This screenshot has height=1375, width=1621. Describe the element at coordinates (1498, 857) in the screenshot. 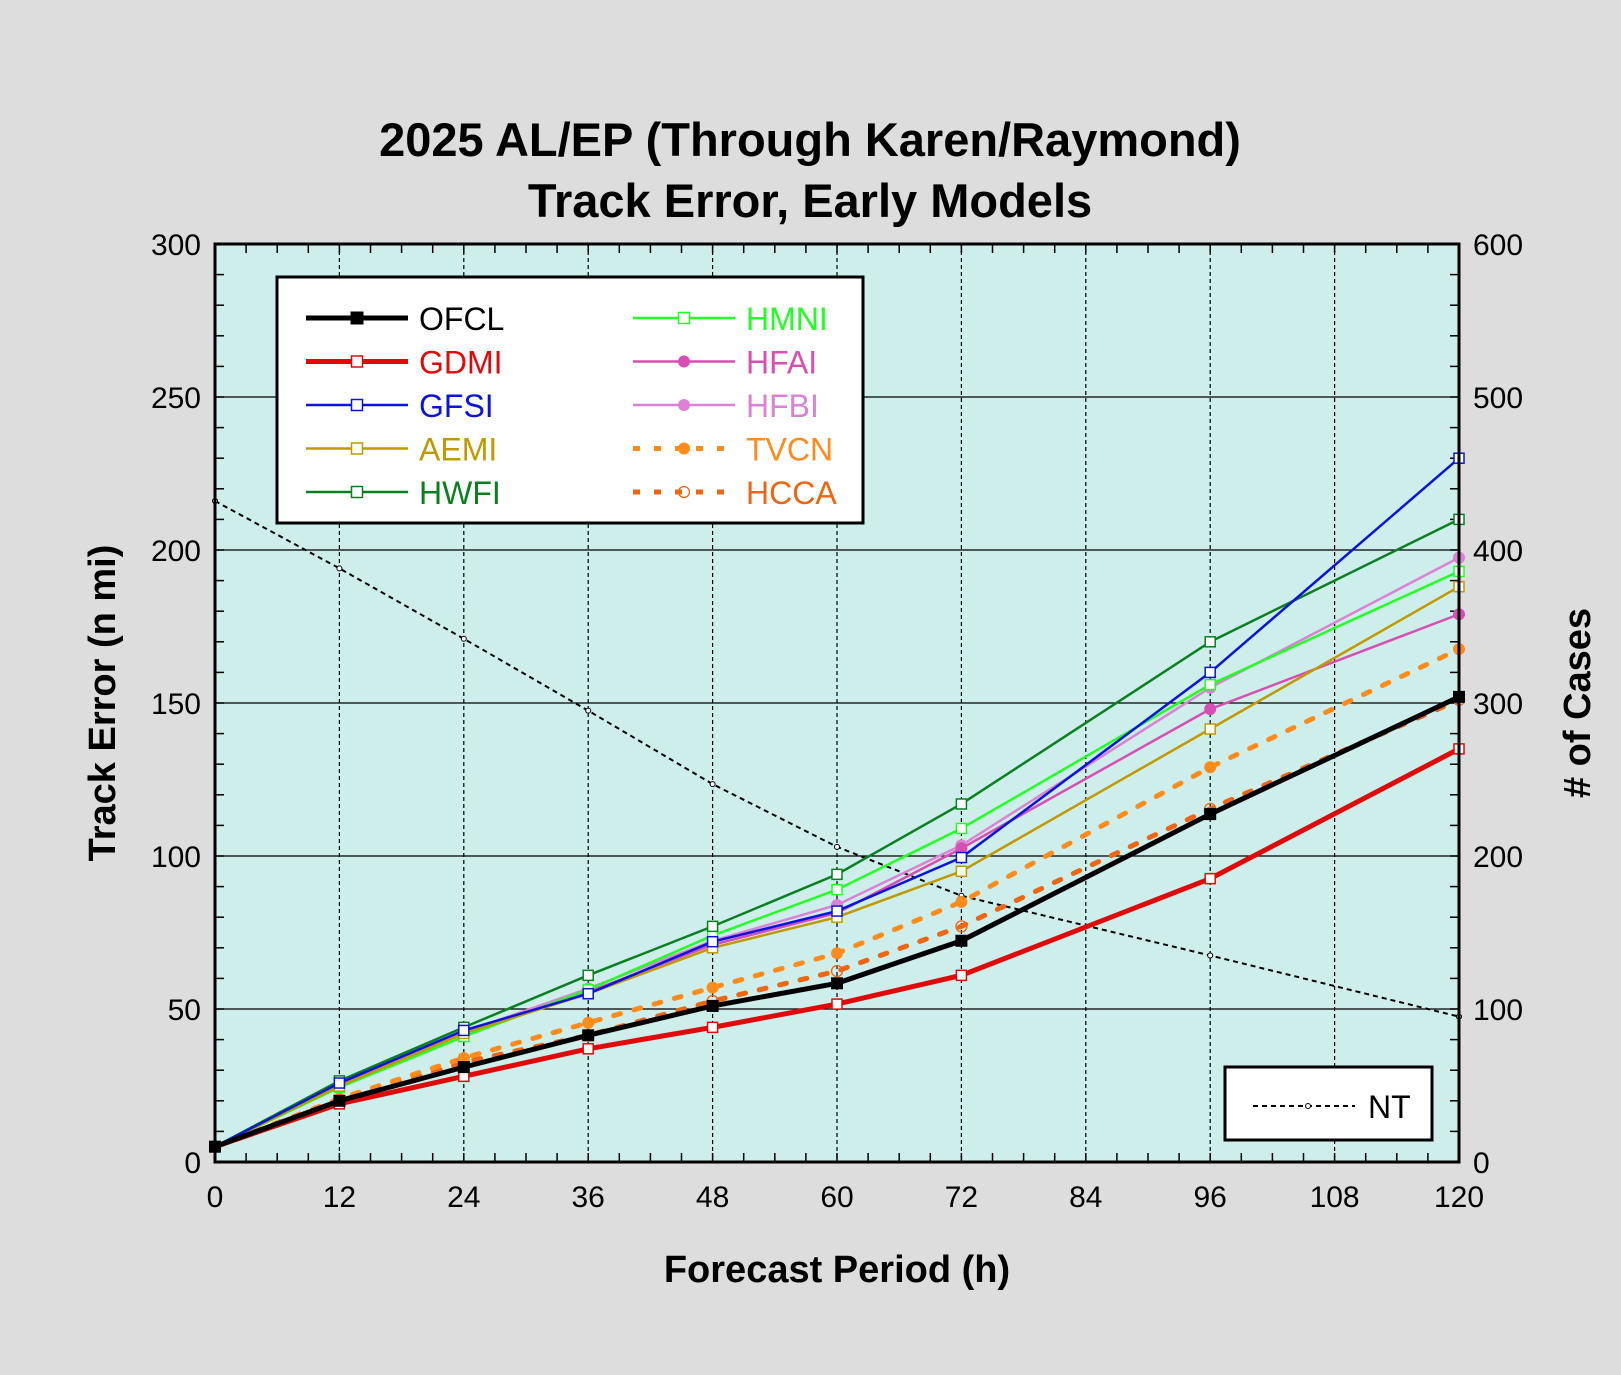

I see `y2-tick-label: 200` at that location.